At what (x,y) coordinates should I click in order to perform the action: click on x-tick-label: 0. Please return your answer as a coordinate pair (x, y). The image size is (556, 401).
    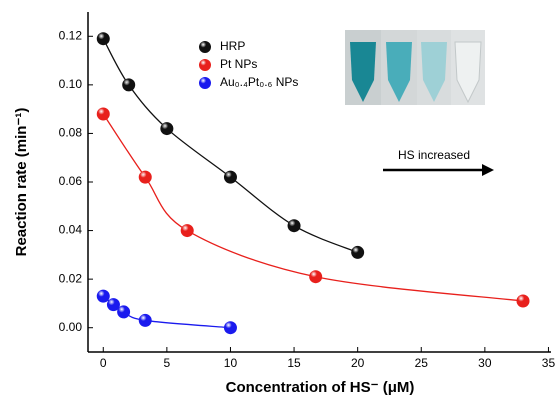
    Looking at the image, I should click on (103, 363).